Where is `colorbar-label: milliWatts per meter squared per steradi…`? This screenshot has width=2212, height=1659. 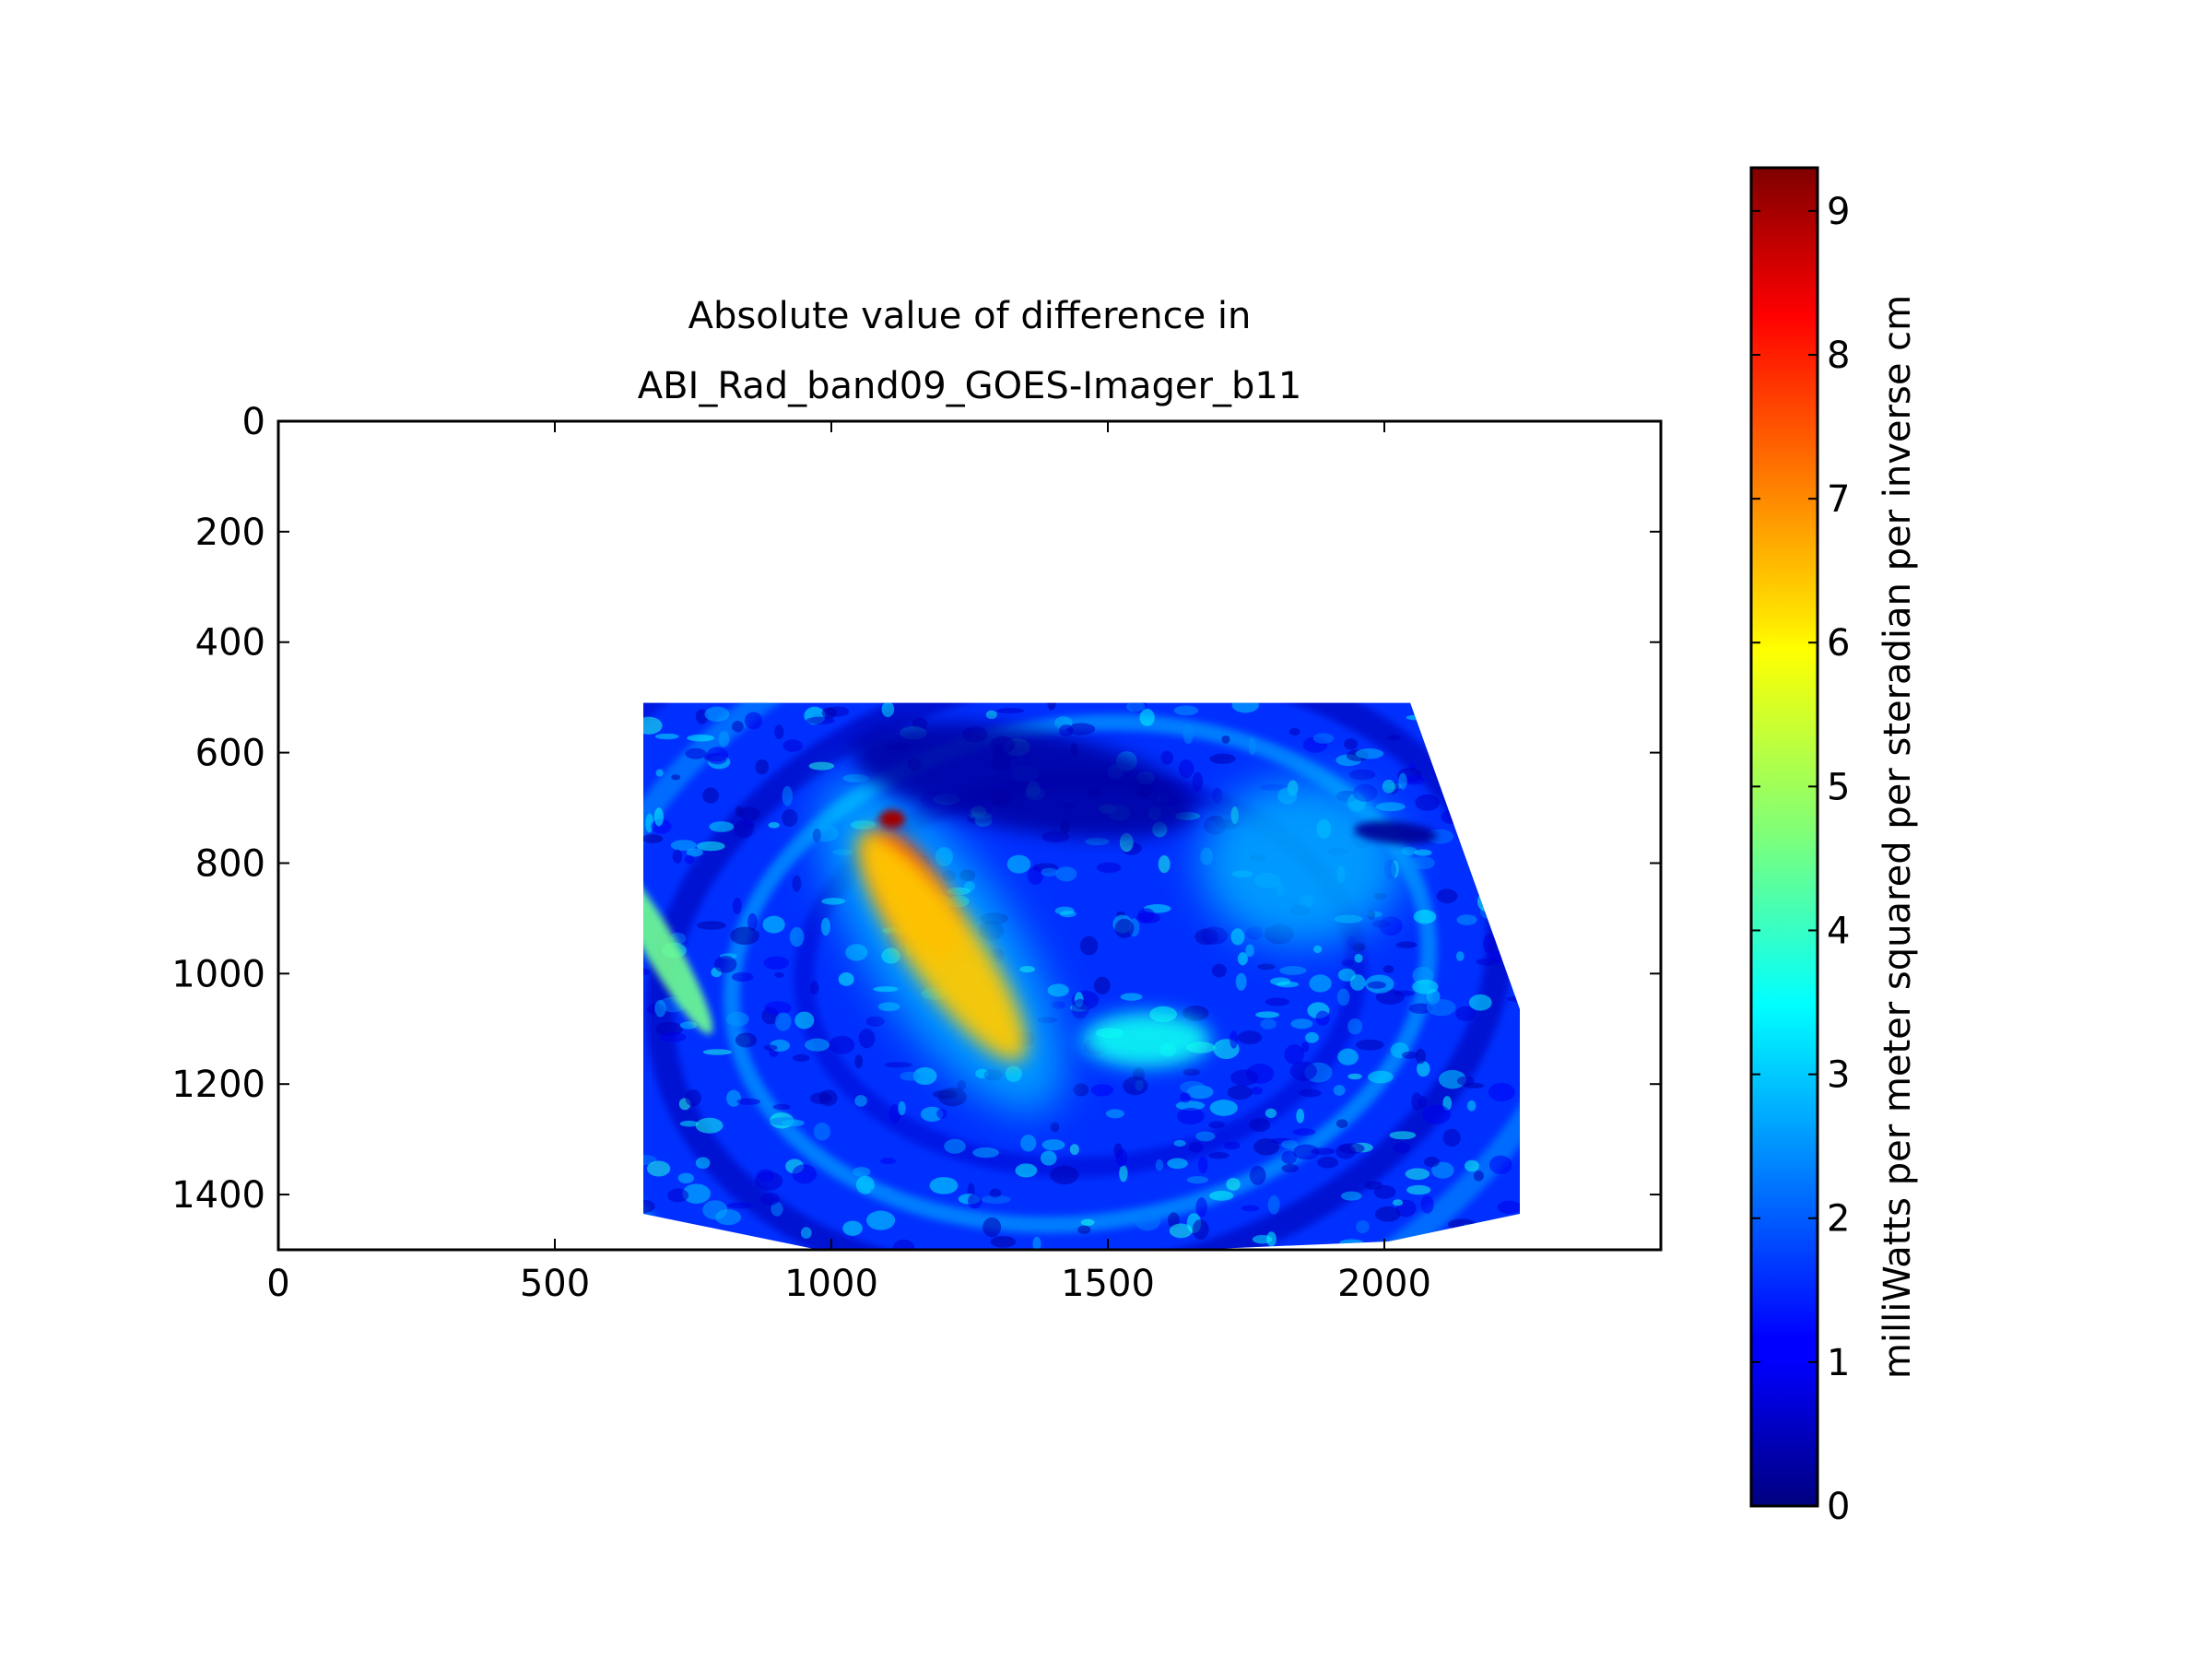
colorbar-label: milliWatts per meter squared per steradi… is located at coordinates (1898, 837).